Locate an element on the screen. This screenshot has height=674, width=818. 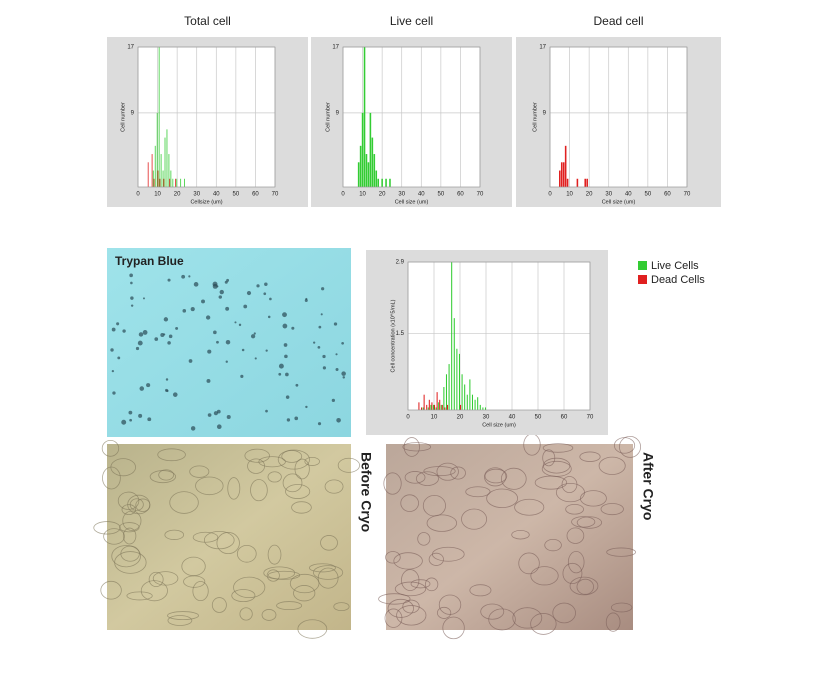
legend-label: Live Cells is located at coordinates (675, 266).